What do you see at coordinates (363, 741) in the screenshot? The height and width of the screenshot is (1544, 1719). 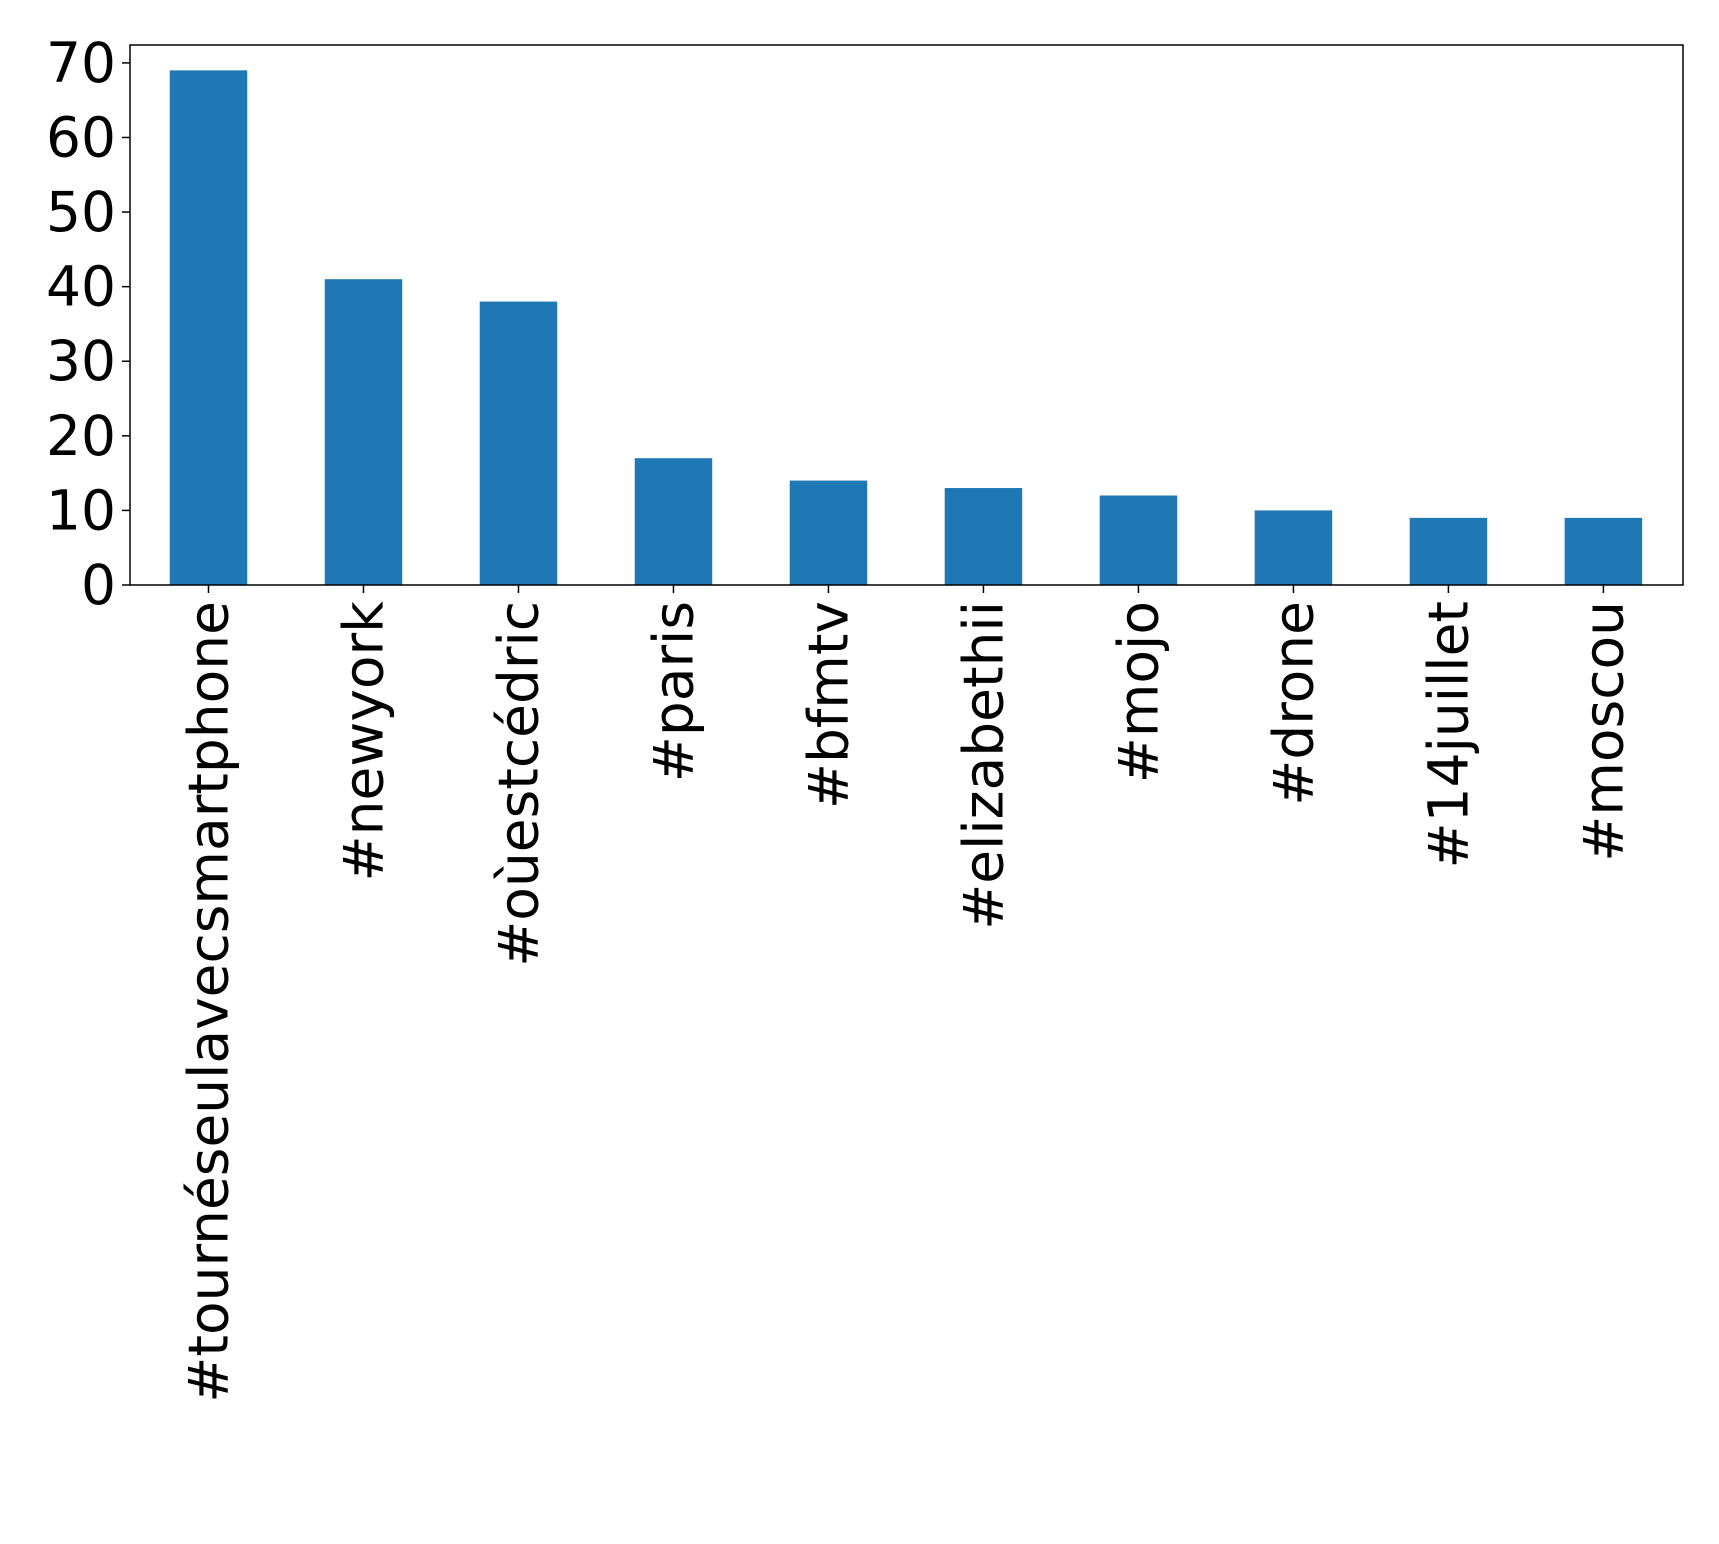 I see `x-tick-label-1: #newyork` at bounding box center [363, 741].